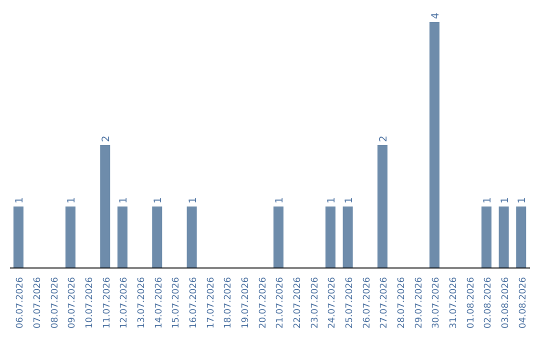  What do you see at coordinates (350, 302) in the screenshot?
I see `x-tick-label: 25.07.2026` at bounding box center [350, 302].